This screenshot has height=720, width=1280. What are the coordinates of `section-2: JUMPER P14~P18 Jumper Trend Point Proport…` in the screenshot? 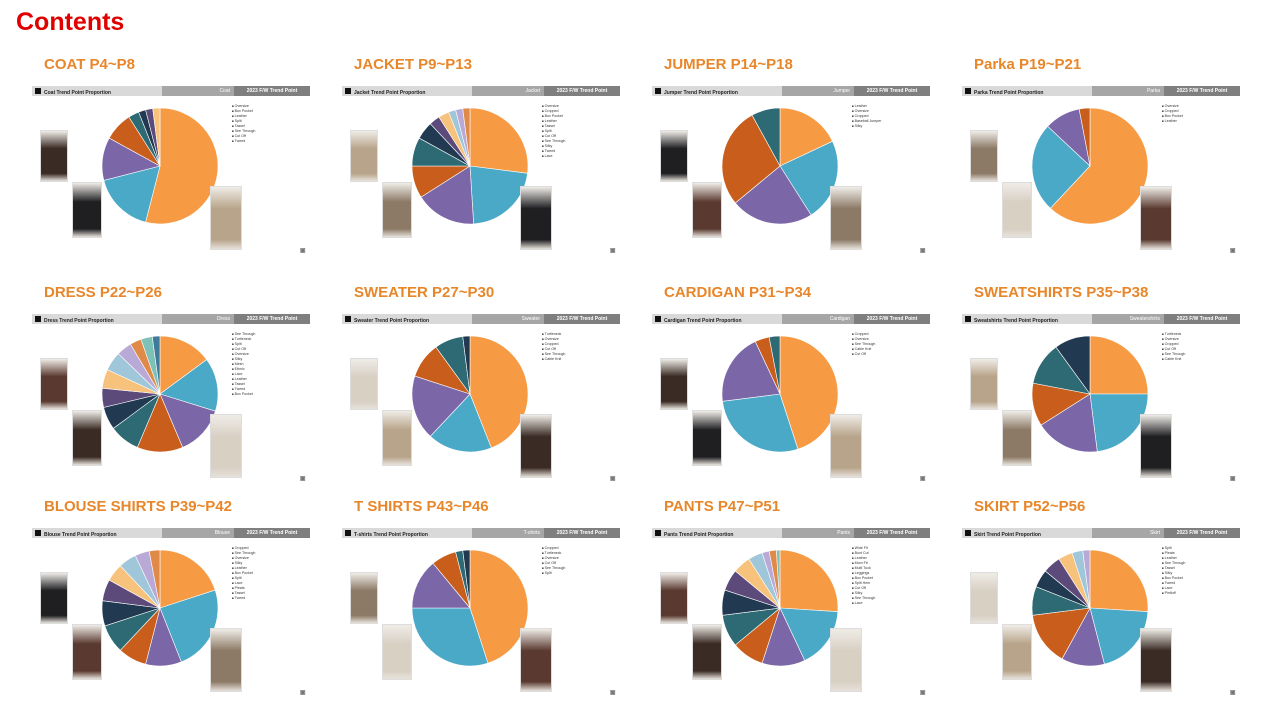 It's located at (790, 161).